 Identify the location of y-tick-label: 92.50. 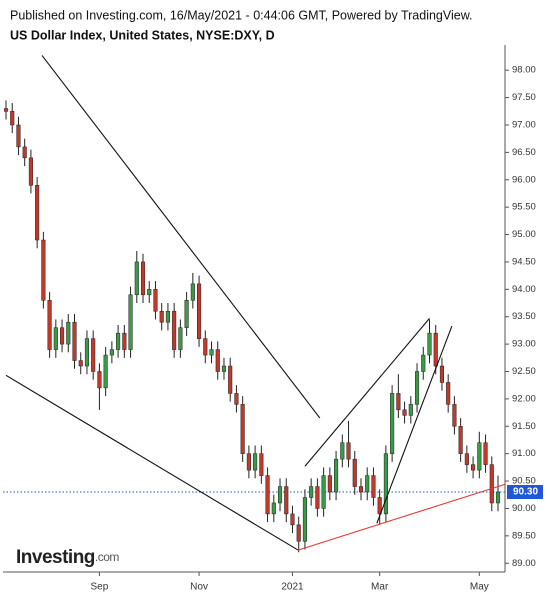
(524, 371).